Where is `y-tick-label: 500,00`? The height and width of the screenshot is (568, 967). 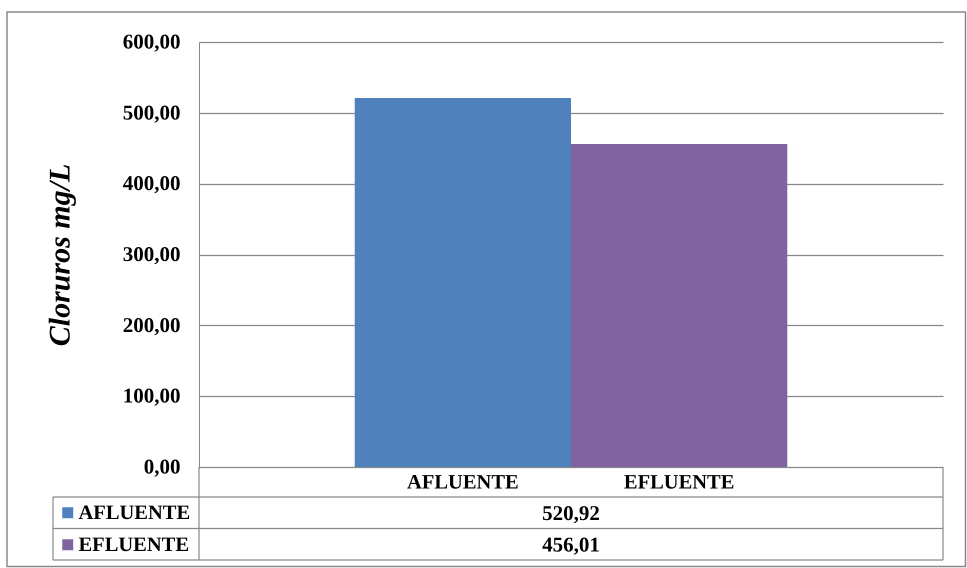 y-tick-label: 500,00 is located at coordinates (151, 112).